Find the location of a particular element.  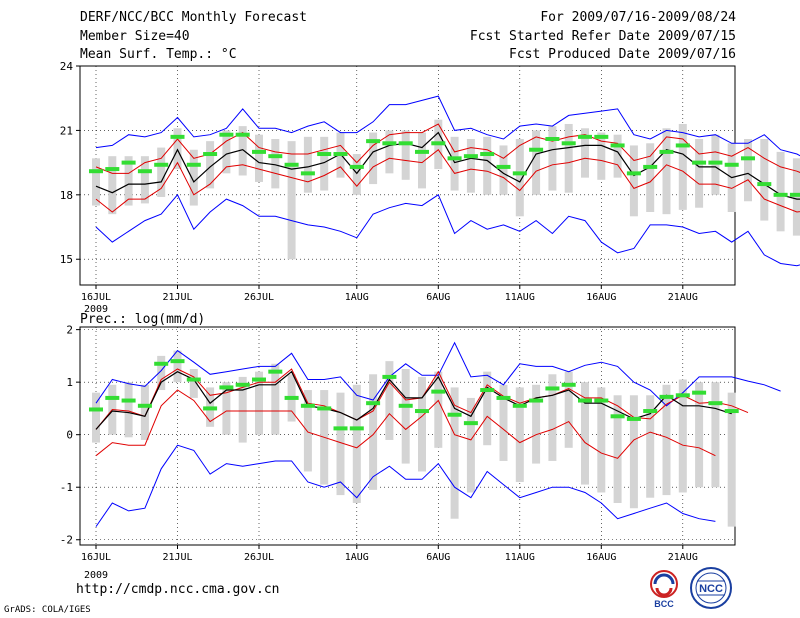

series-upper is located at coordinates (447, 148).